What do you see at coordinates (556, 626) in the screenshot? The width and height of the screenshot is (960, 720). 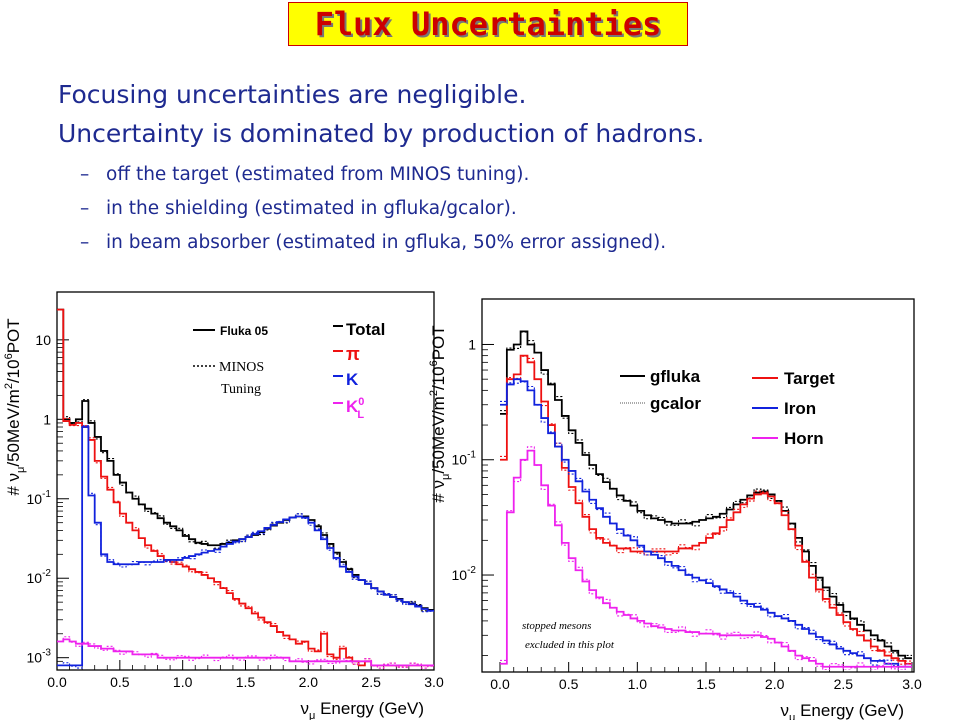 I see `annotation-text: stopped mesons` at bounding box center [556, 626].